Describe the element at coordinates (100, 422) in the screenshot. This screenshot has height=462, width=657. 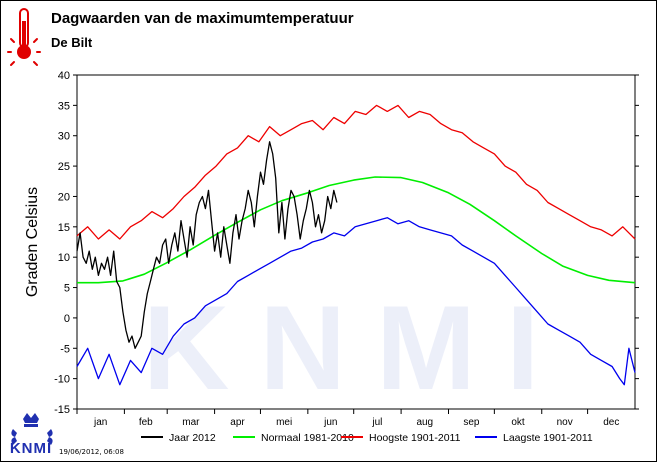
I see `x-tick-label: jan` at that location.